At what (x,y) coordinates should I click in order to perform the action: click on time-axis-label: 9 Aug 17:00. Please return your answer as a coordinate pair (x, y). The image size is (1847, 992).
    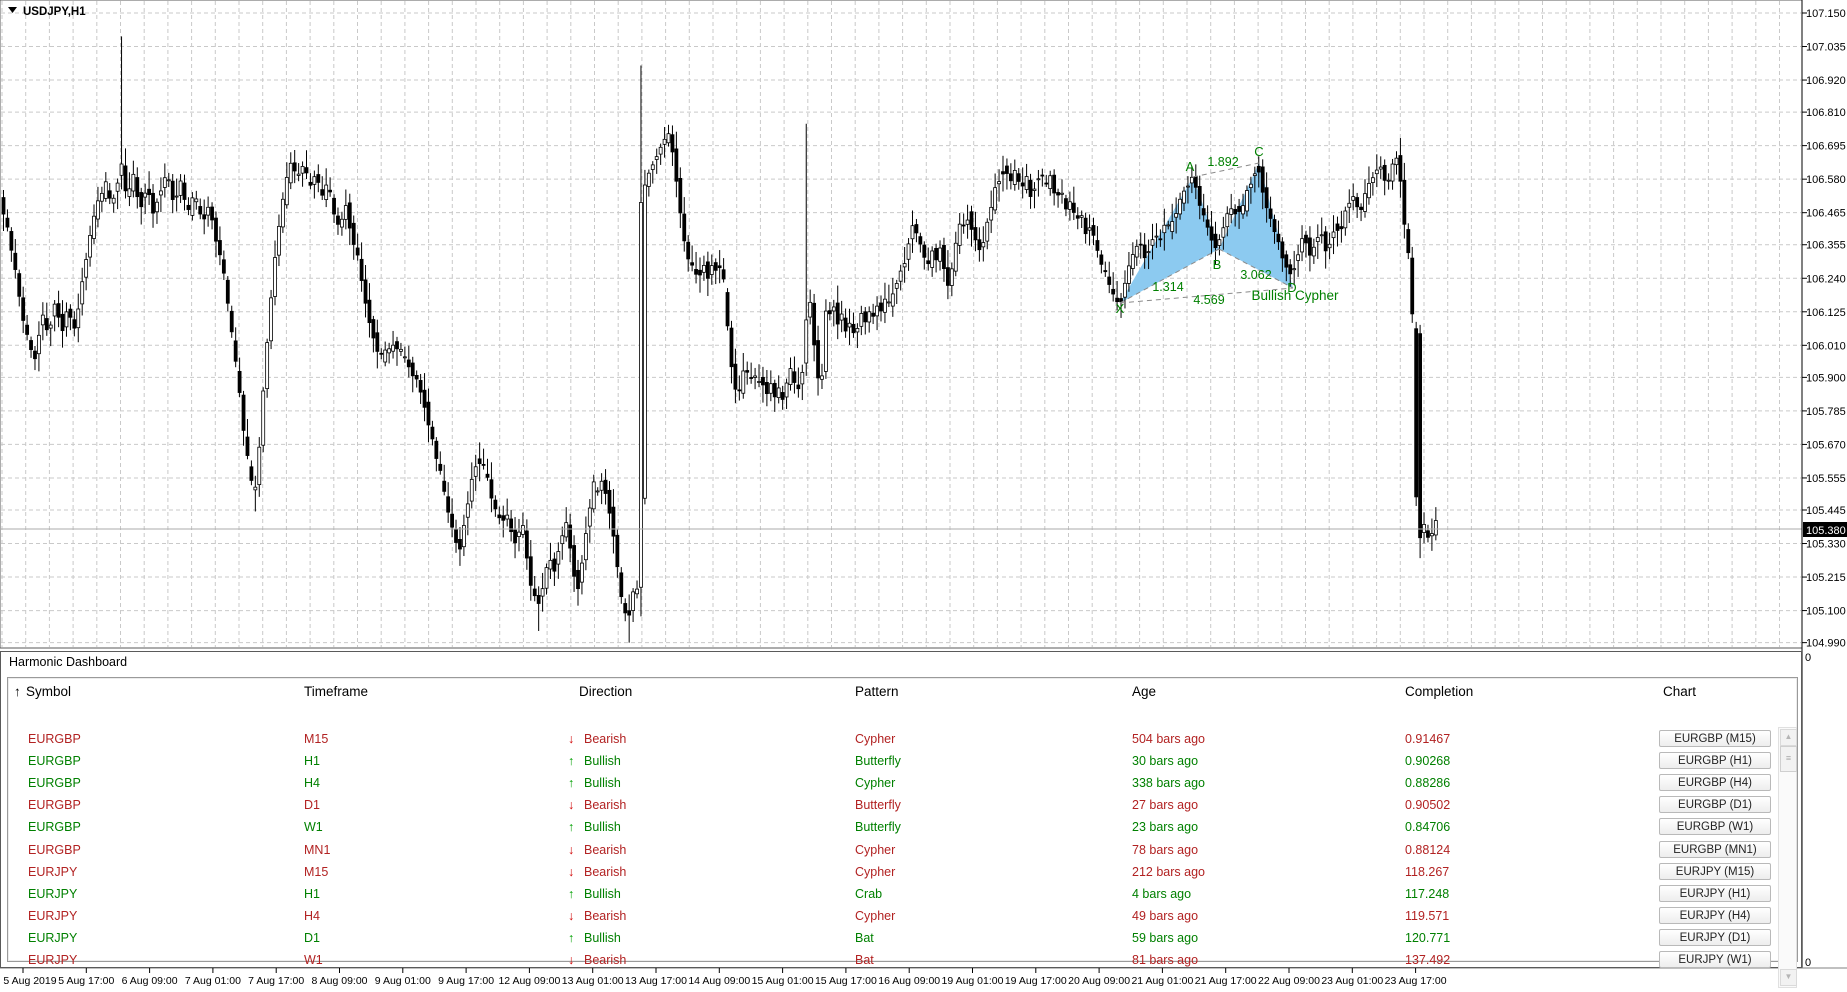
    Looking at the image, I should click on (466, 981).